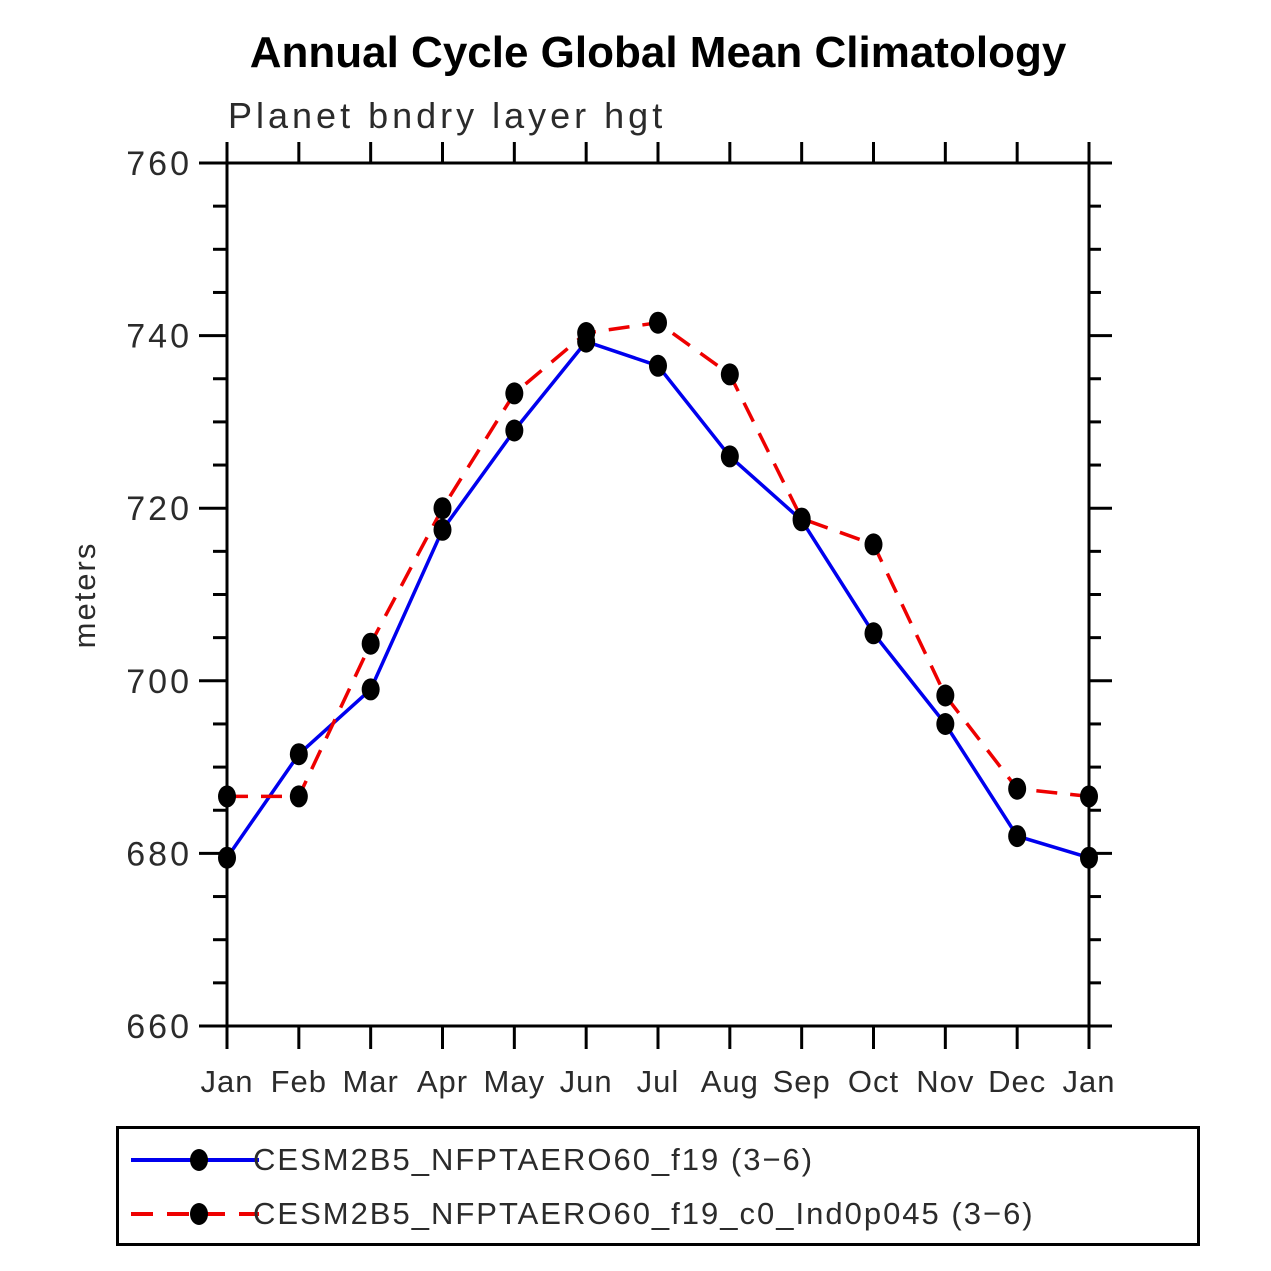 The height and width of the screenshot is (1271, 1271). Describe the element at coordinates (802, 1081) in the screenshot. I see `x-tick-label: Sep` at that location.